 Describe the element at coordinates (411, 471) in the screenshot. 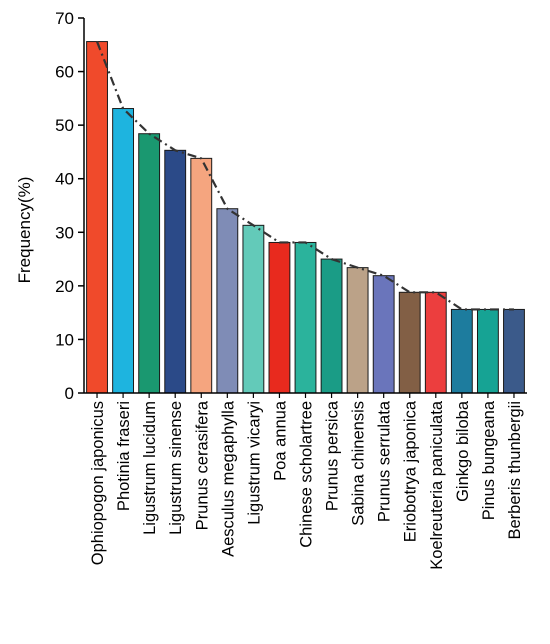

I see `x-tick-label: Eriobotrya japonica` at that location.